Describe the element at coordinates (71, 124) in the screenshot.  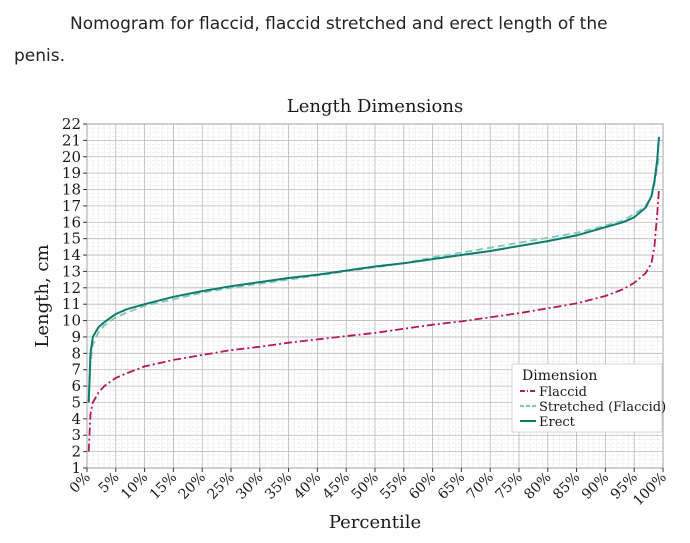
I see `y-tick-label: 22` at that location.